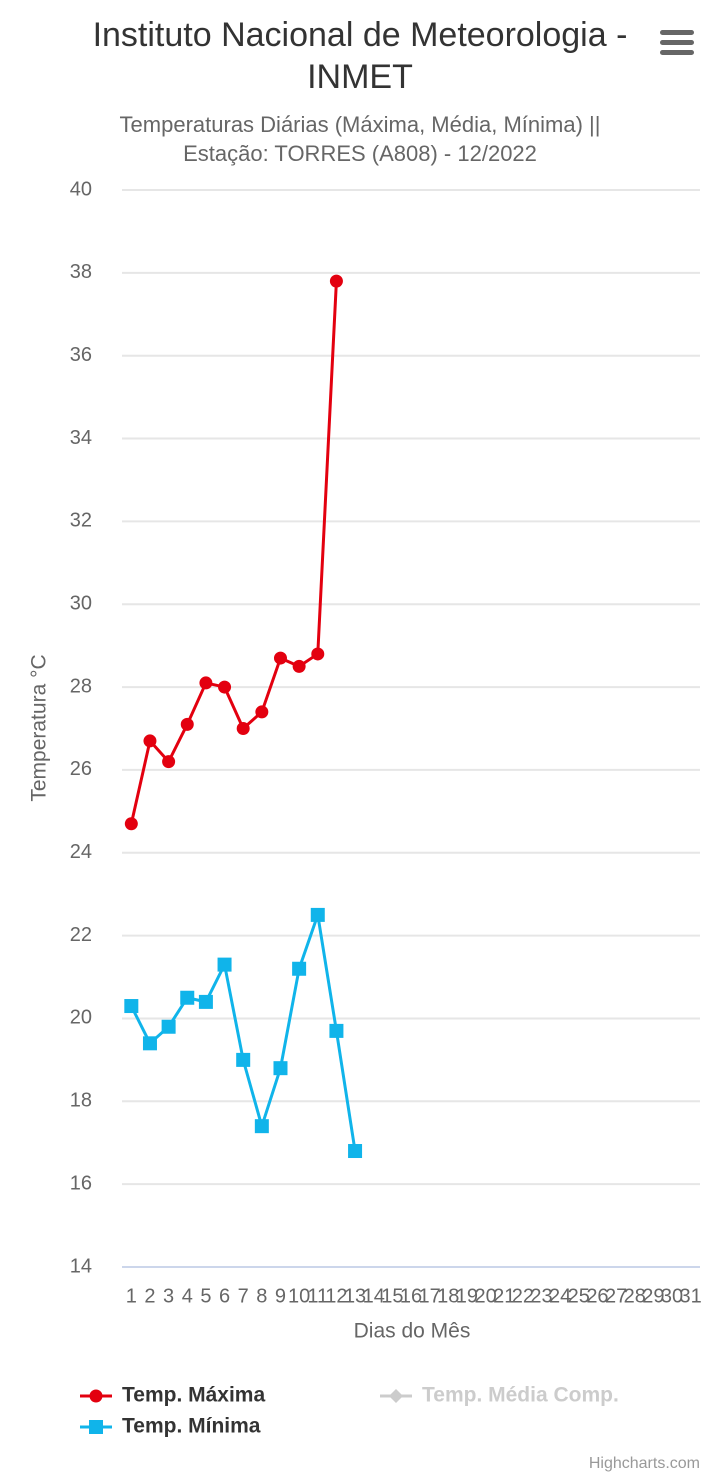  I want to click on x-tick-label: 2, so click(149, 1296).